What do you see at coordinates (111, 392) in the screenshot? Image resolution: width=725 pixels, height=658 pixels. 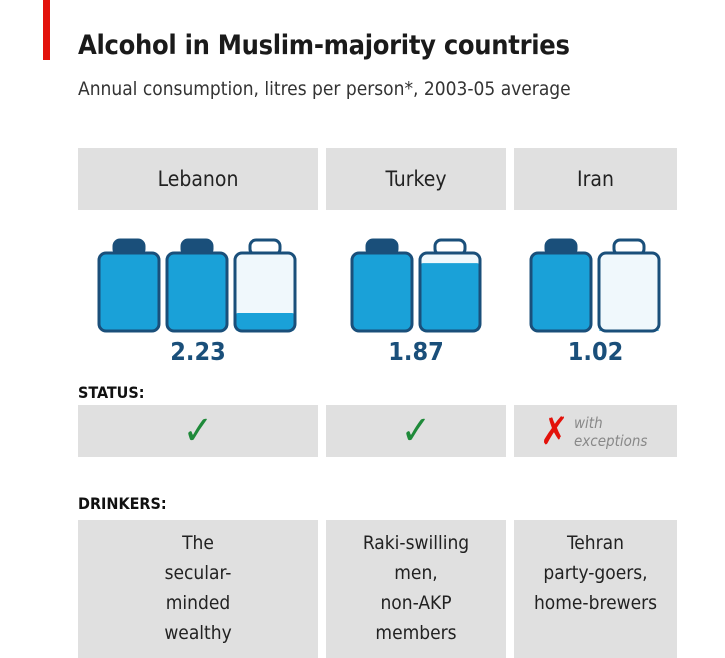 I see `status-section-label: STATUS:` at bounding box center [111, 392].